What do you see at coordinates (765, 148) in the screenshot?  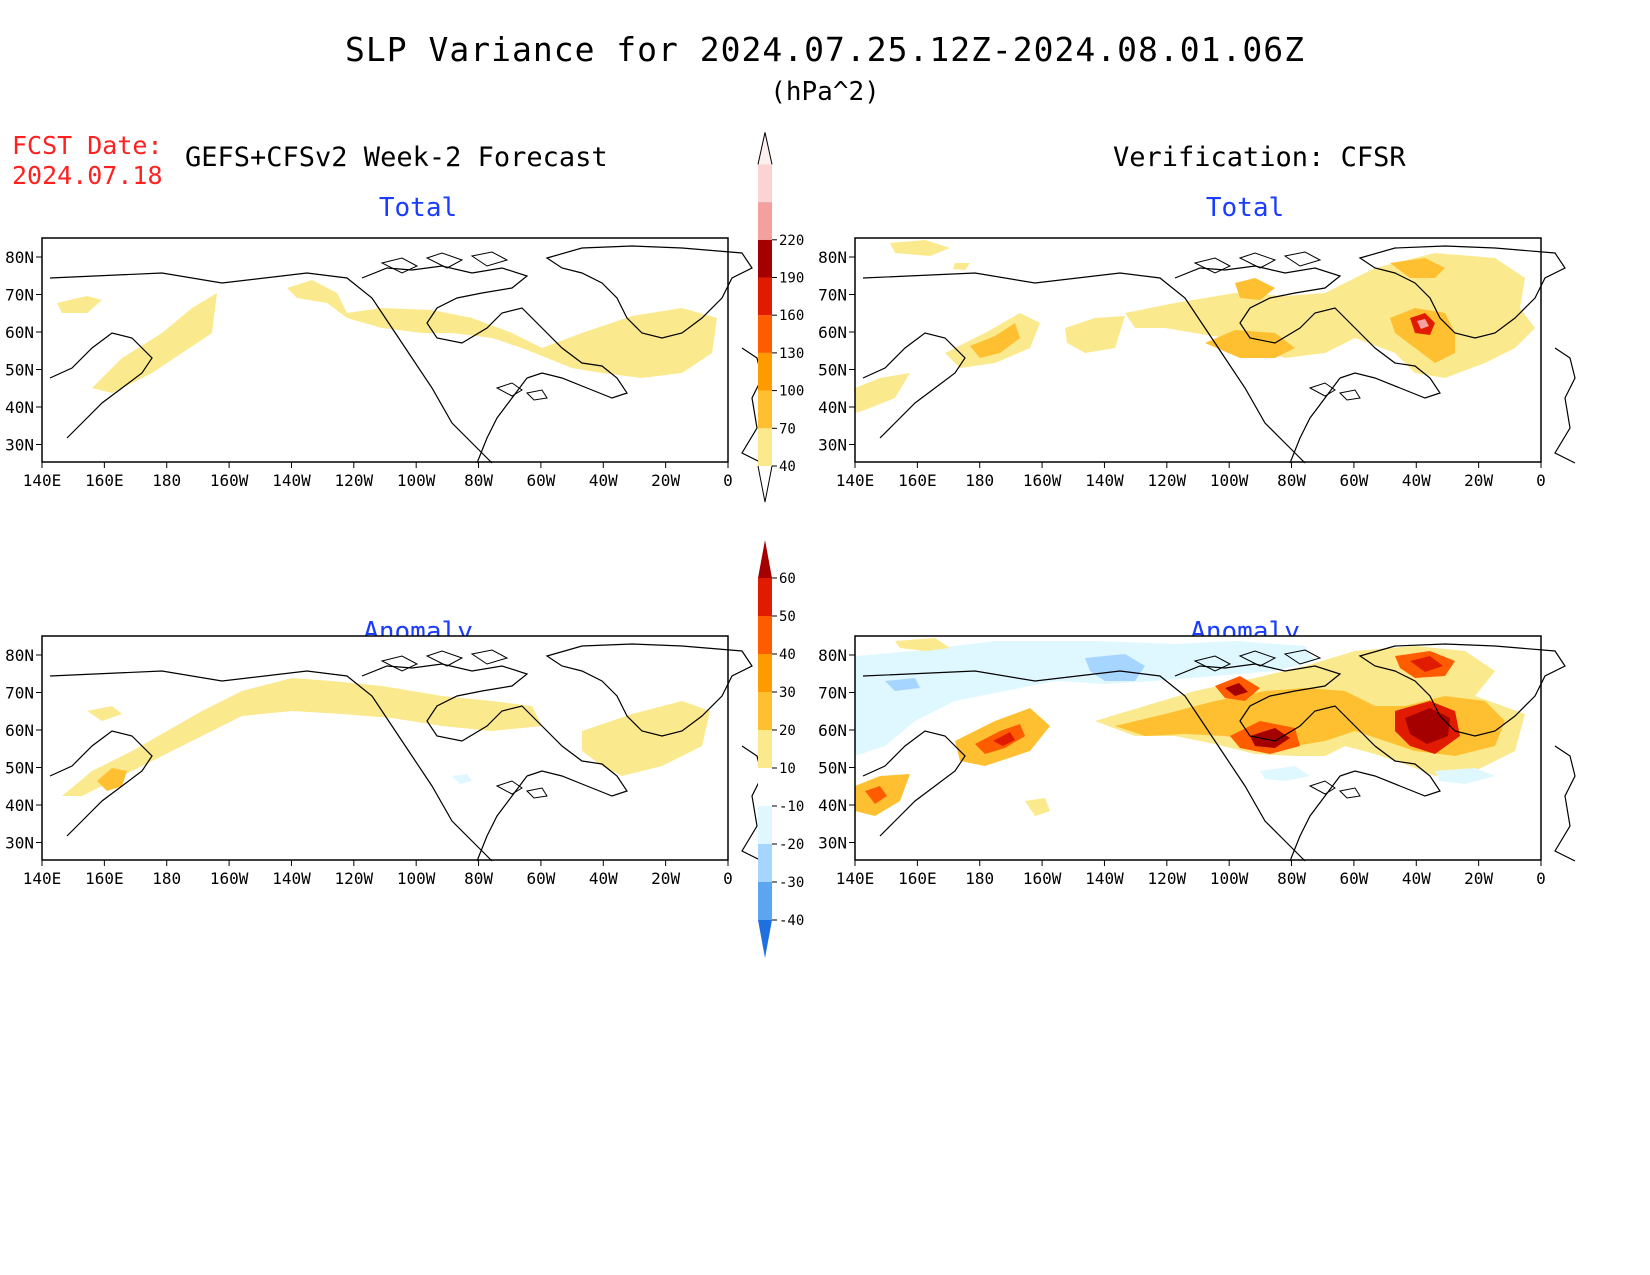 I see `colorbar-total-high-arrow` at bounding box center [765, 148].